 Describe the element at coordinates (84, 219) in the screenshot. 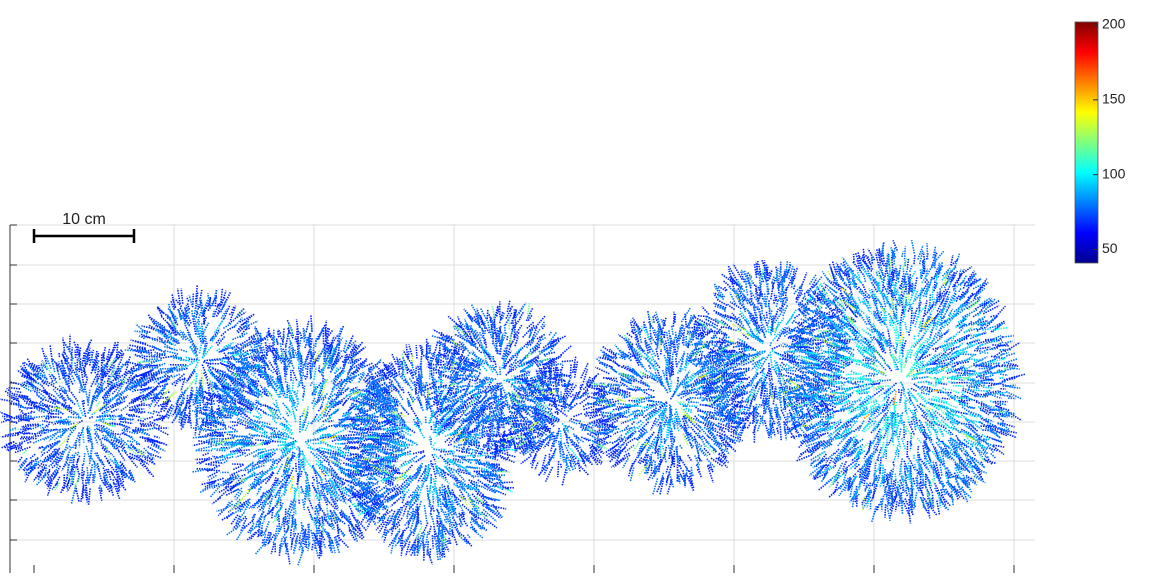

I see `scale-bar-label: 10 cm` at that location.